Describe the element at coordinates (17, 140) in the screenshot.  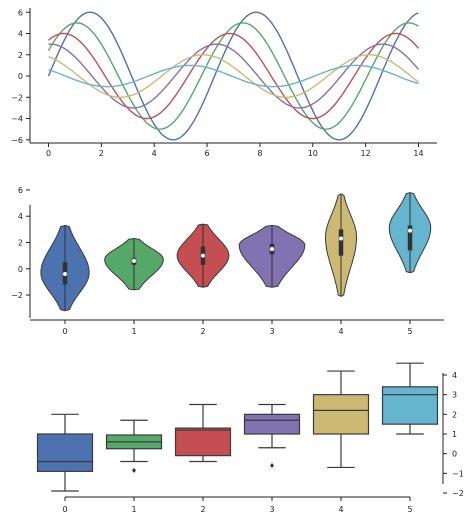
I see `y-tick-label: −6` at that location.